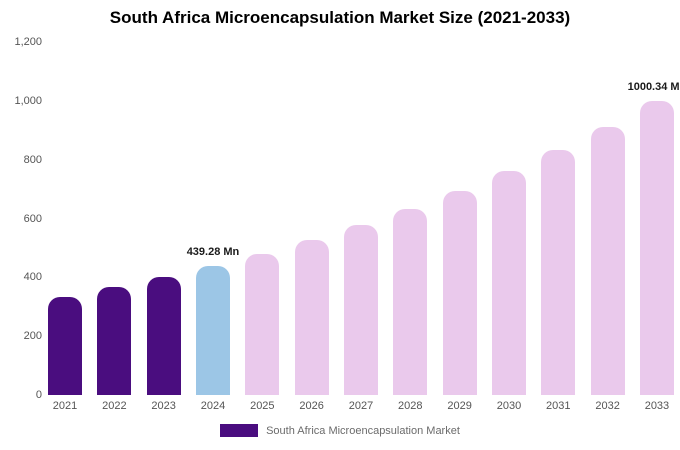 The height and width of the screenshot is (450, 680). What do you see at coordinates (114, 227) in the screenshot?
I see `bar-column: 2022` at bounding box center [114, 227].